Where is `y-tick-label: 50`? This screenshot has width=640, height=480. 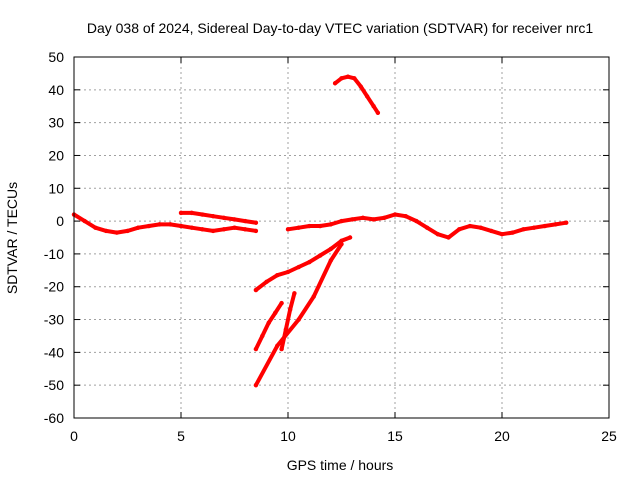 y-tick-label: 50 is located at coordinates (56, 57).